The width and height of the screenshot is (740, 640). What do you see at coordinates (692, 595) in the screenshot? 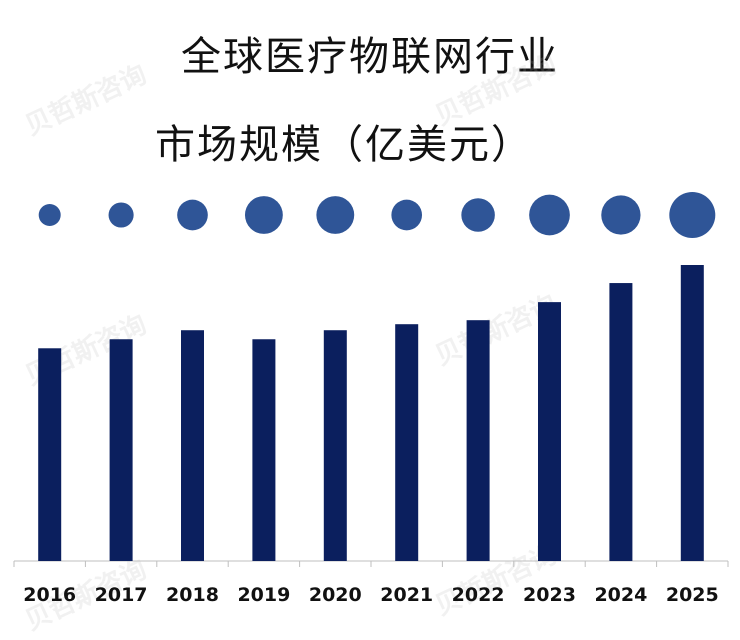
I see `x-tick-label: 2025` at bounding box center [692, 595].